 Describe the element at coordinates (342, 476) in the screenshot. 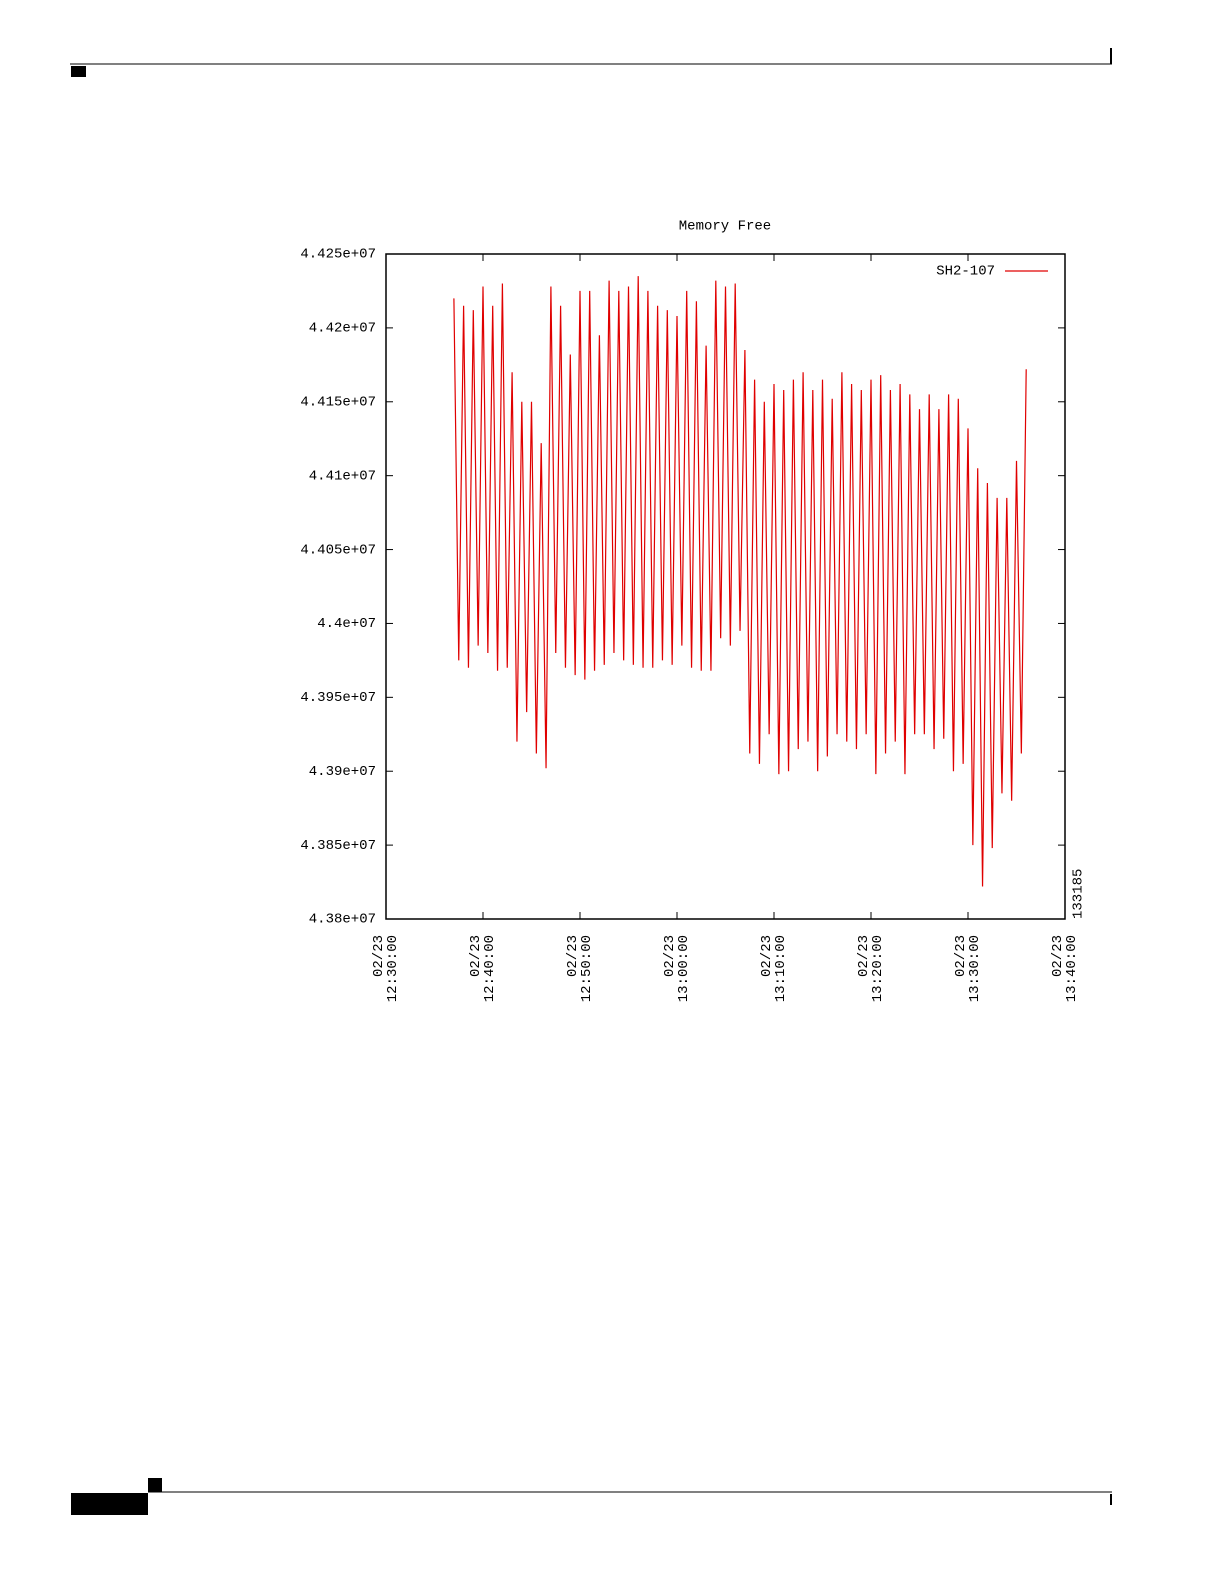

I see `y-tick-label: 4.41e+07` at that location.